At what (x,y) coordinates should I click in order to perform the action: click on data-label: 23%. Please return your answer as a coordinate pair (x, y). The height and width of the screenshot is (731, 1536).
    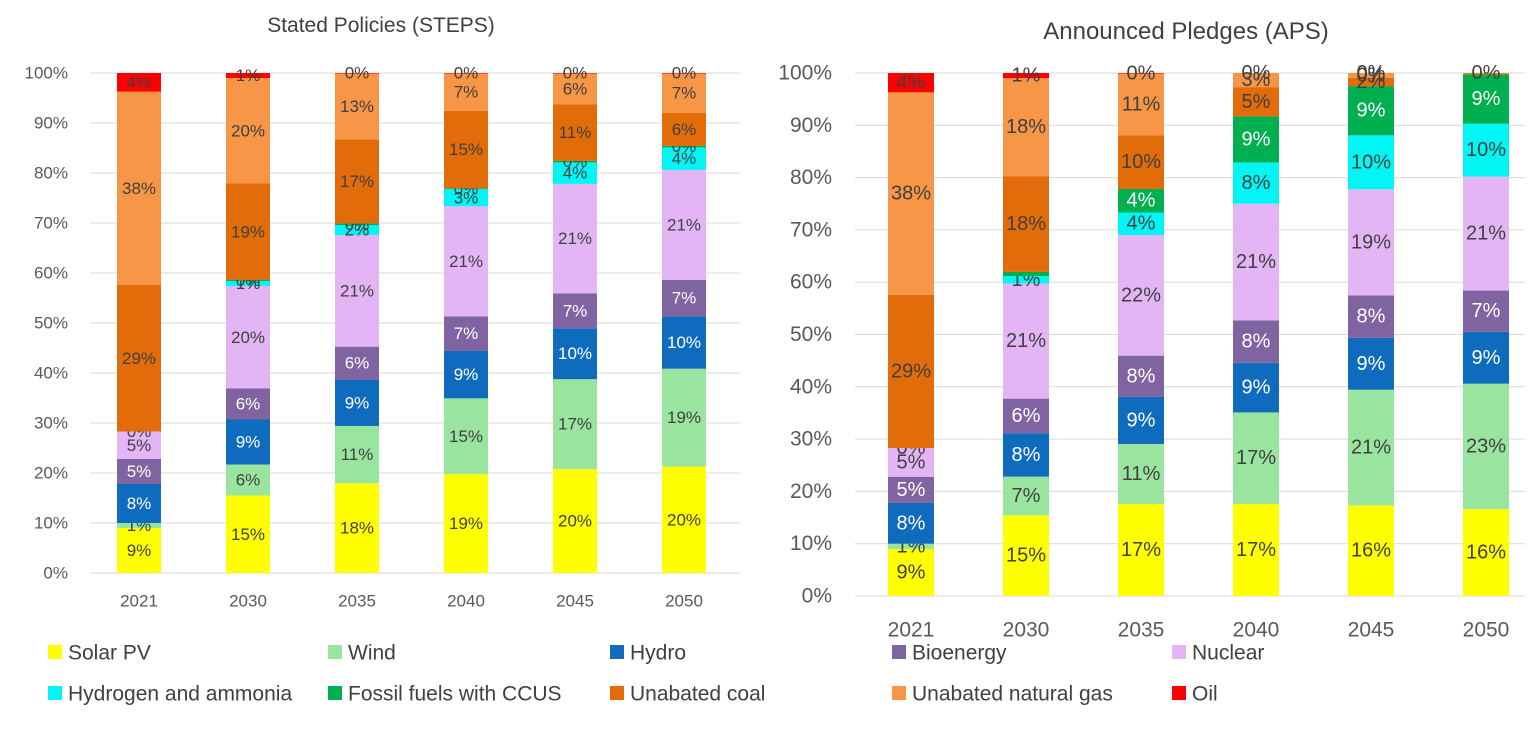
    Looking at the image, I should click on (1486, 446).